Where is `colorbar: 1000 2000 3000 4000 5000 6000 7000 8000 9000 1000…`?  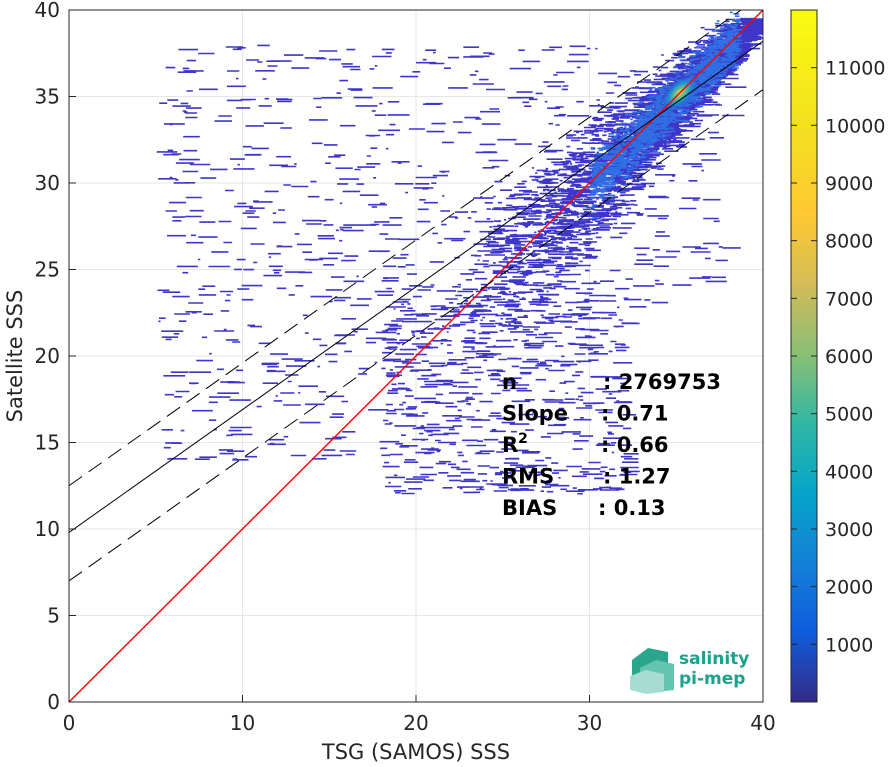
colorbar: 1000 2000 3000 4000 5000 6000 7000 8000 9000 1000… is located at coordinates (837, 356).